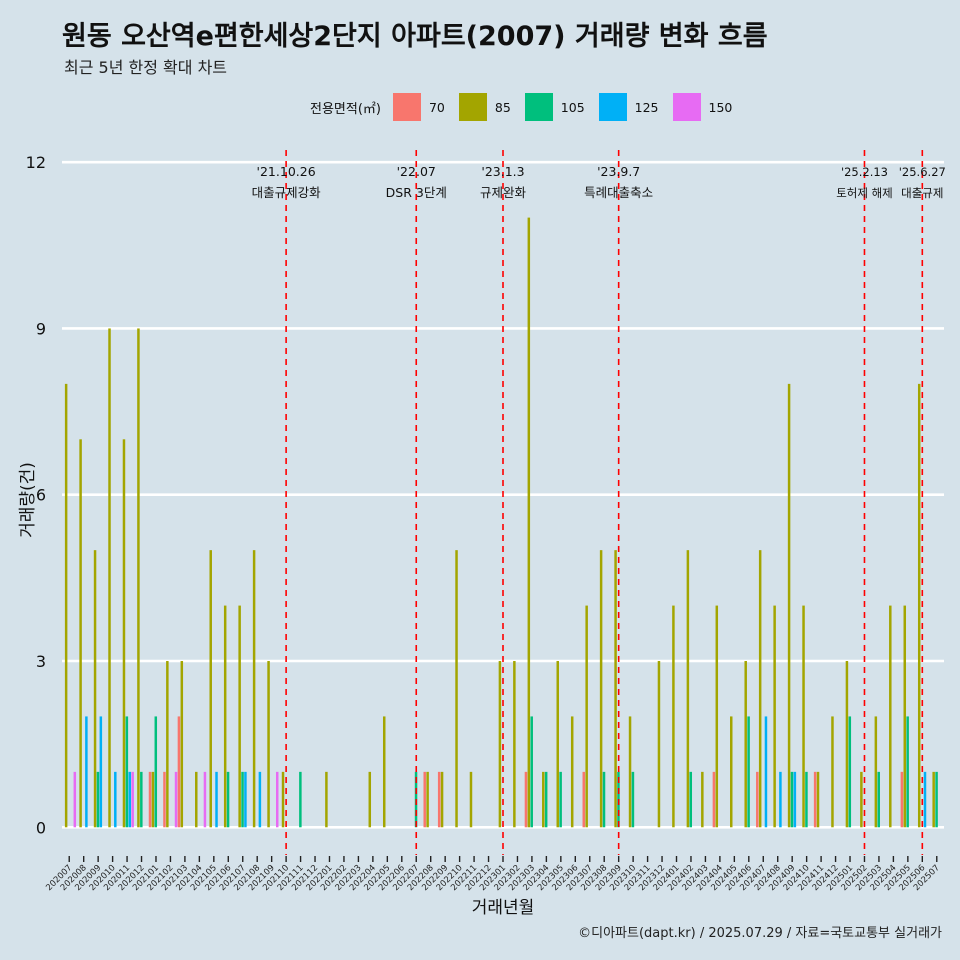  Describe the element at coordinates (864, 193) in the screenshot. I see `event-label-4: 토허제 해제` at that location.